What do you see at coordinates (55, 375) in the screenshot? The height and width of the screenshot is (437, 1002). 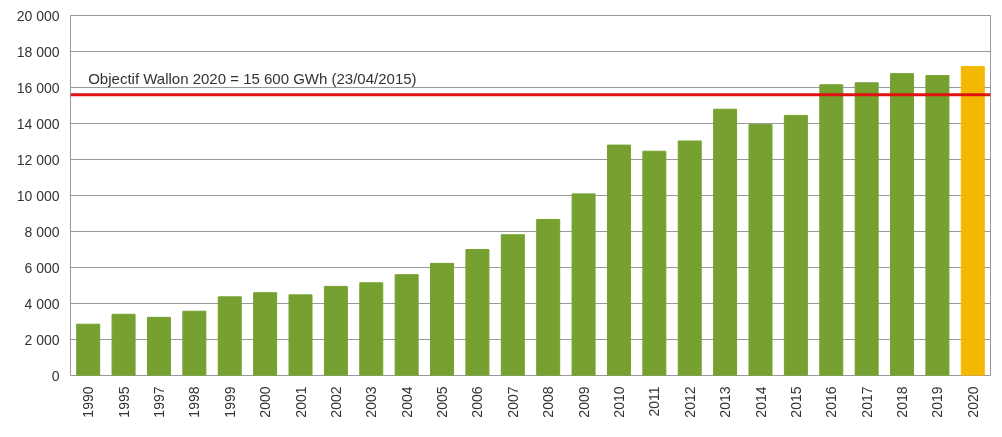 I see `y-tick-label: 0` at bounding box center [55, 375].